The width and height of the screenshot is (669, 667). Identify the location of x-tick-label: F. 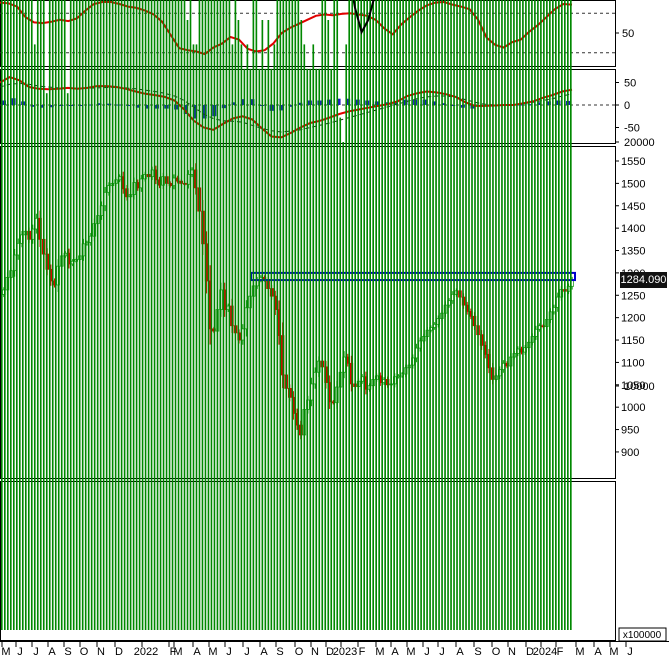
(362, 652).